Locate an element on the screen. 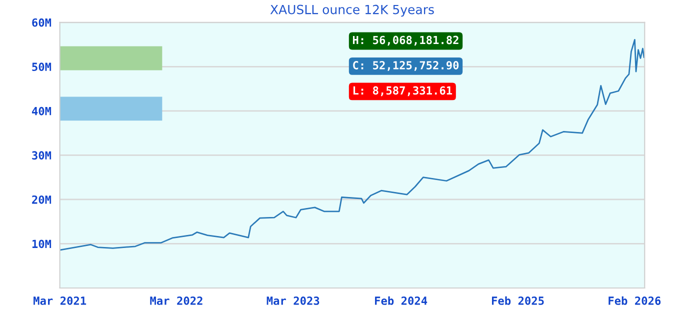  x-tick-label: Mar 2023 is located at coordinates (293, 300).